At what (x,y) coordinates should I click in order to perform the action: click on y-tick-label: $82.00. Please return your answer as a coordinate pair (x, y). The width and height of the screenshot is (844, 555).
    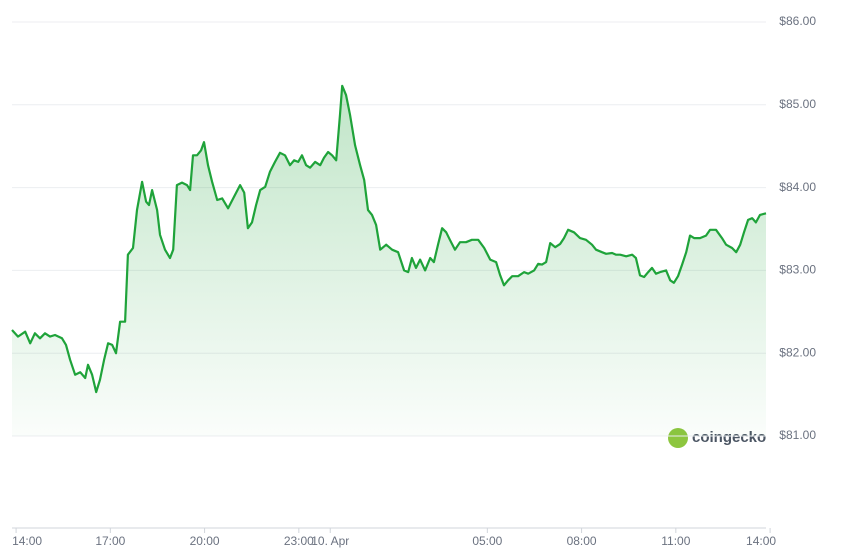
    Looking at the image, I should click on (797, 352).